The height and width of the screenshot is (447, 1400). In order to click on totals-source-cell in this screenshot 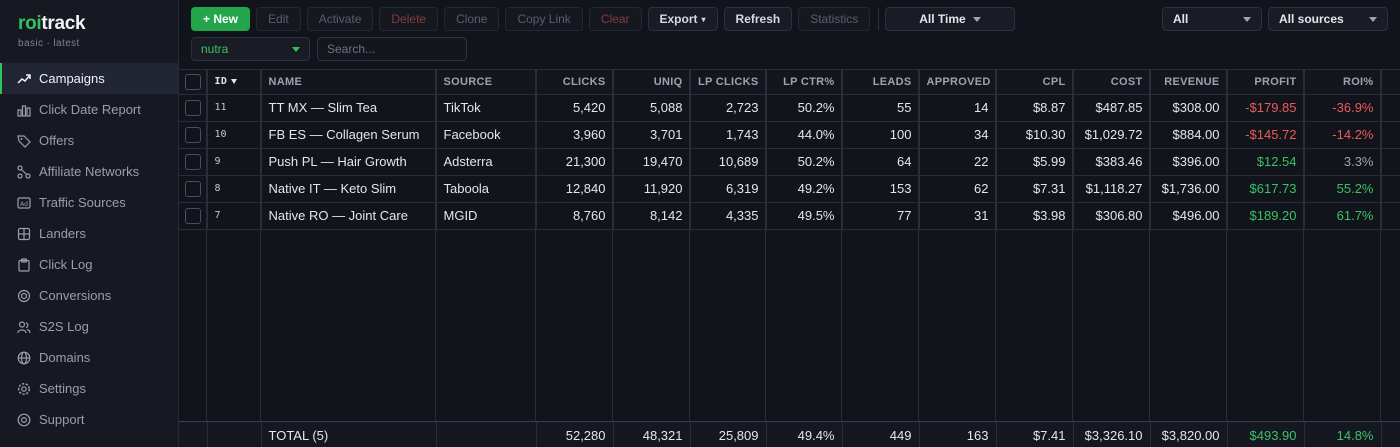, I will do `click(486, 434)`.